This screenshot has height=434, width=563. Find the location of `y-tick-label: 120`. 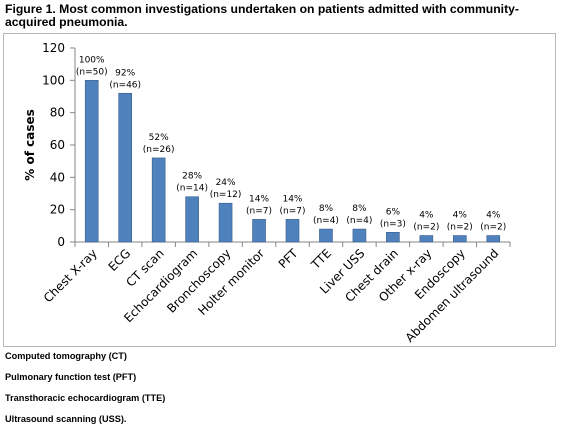

y-tick-label: 120 is located at coordinates (53, 48).